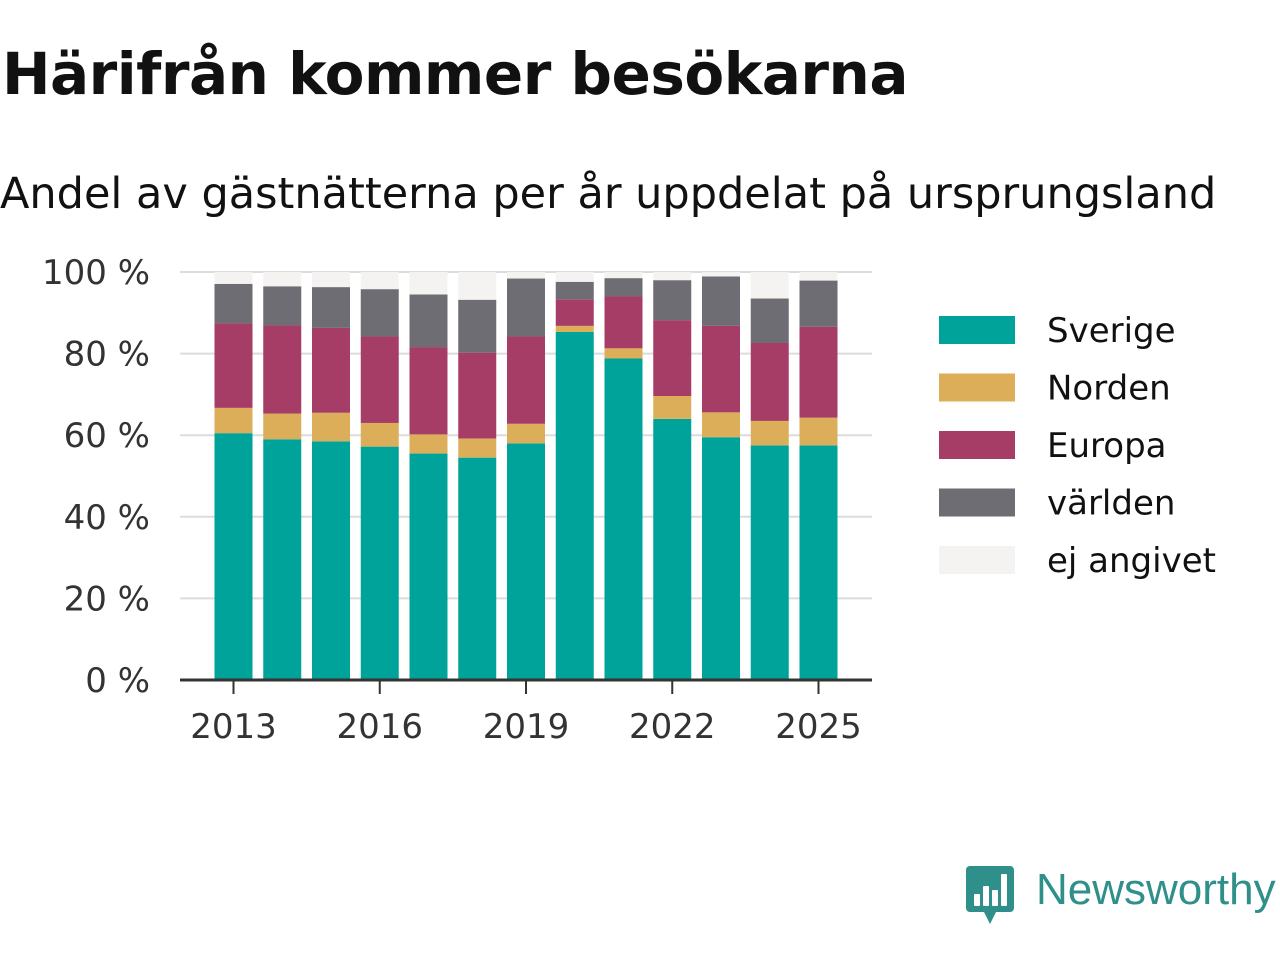  What do you see at coordinates (1111, 331) in the screenshot?
I see `legend-label: Sverige` at bounding box center [1111, 331].